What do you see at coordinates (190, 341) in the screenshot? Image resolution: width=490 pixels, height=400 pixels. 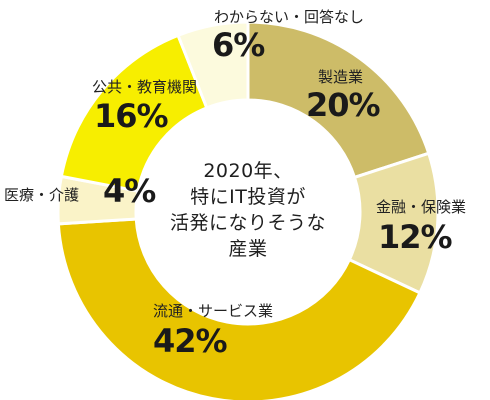 I see `slice-value-retail-services: 42%` at bounding box center [190, 341].